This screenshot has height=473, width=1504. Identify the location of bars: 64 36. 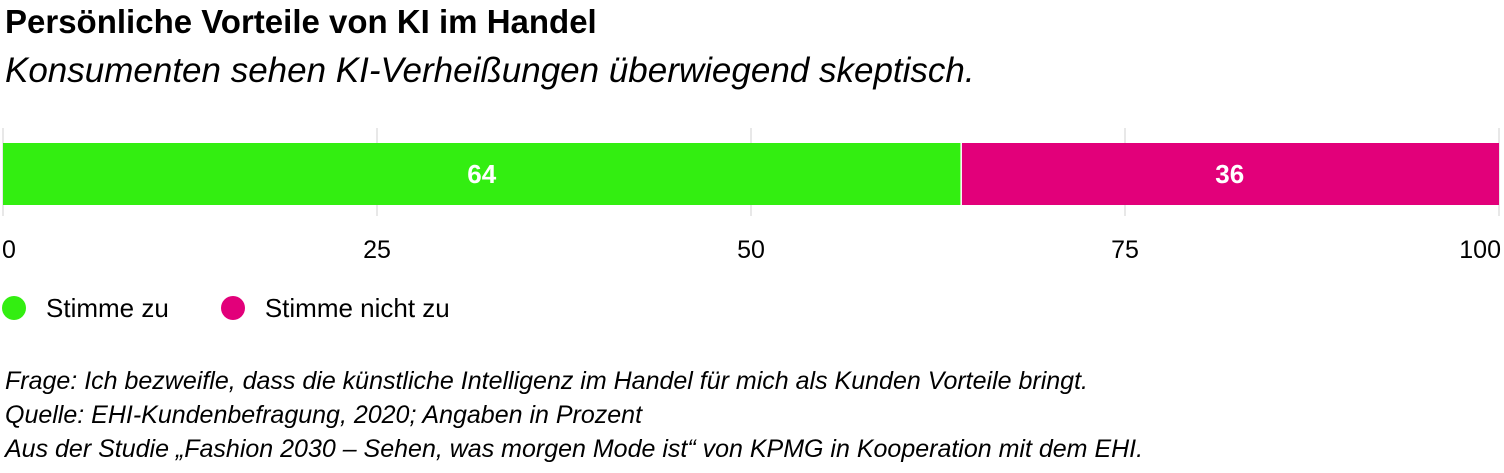
(751, 174).